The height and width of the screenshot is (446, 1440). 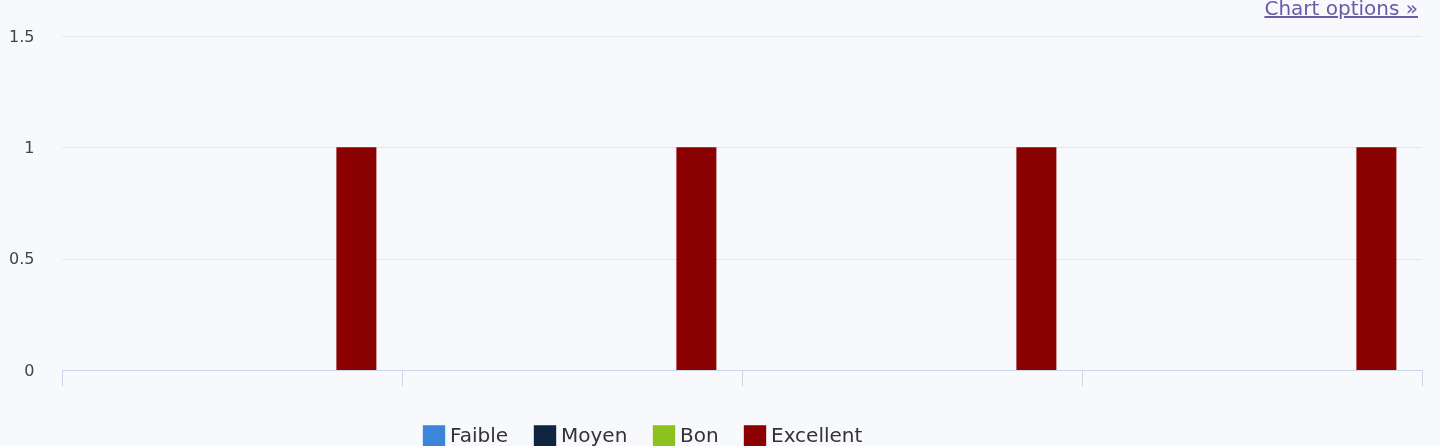 I want to click on y-tick-label: 0, so click(x=29, y=370).